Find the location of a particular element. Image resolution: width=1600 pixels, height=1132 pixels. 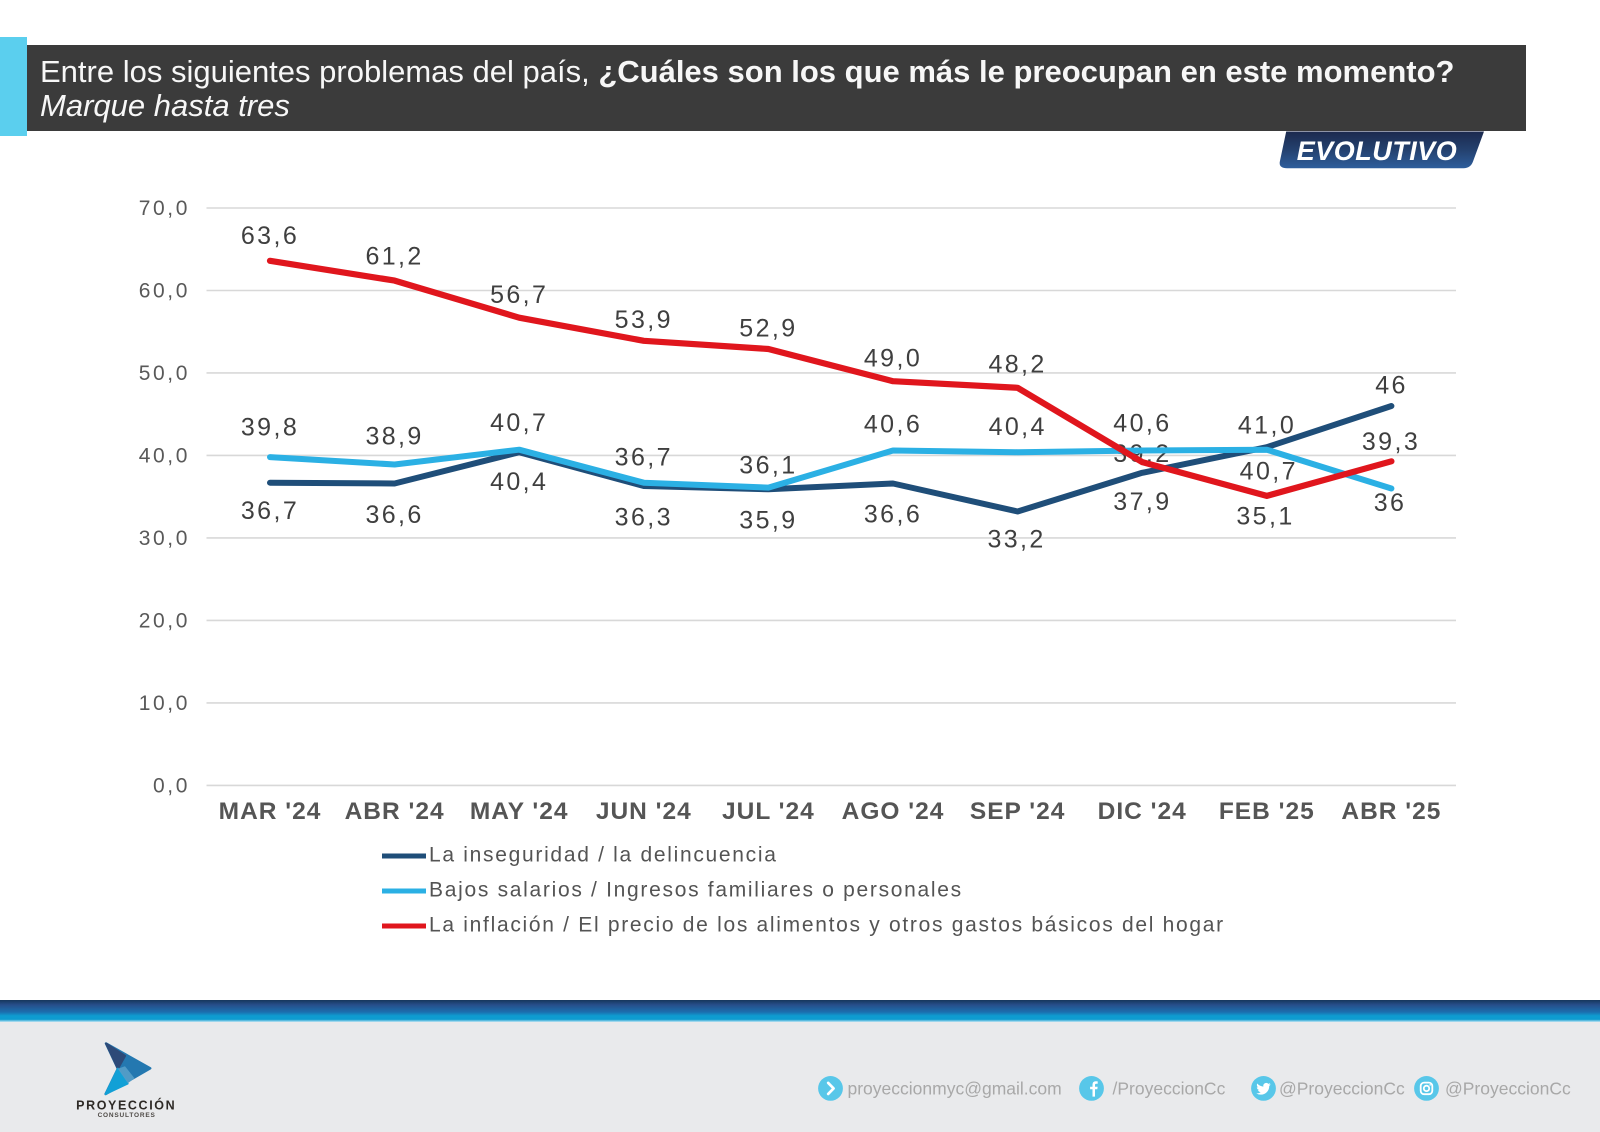

svg-text: 41,0 is located at coordinates (1267, 425).